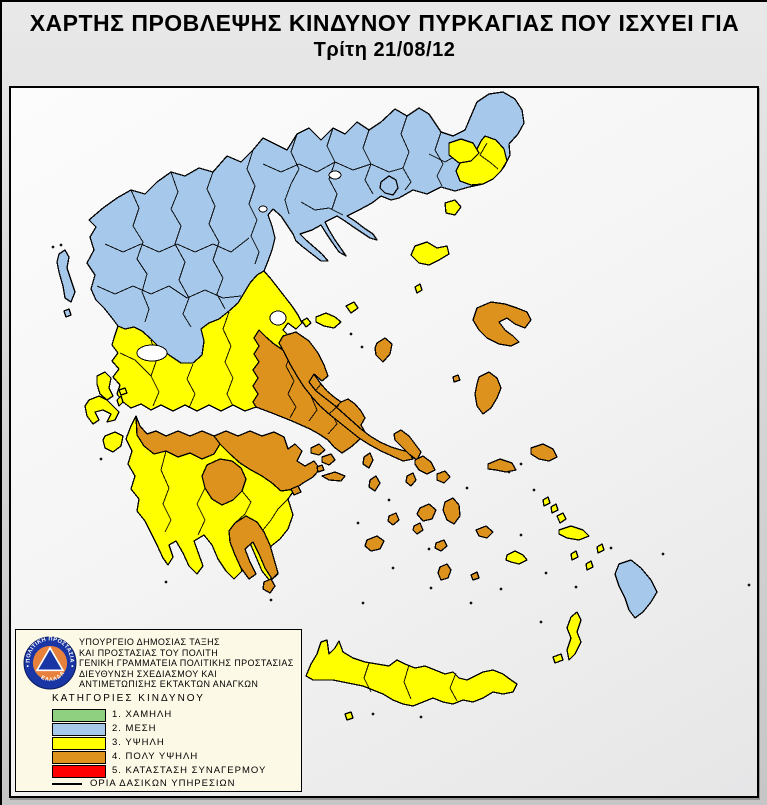  I want to click on island-gavdos, so click(349, 716).